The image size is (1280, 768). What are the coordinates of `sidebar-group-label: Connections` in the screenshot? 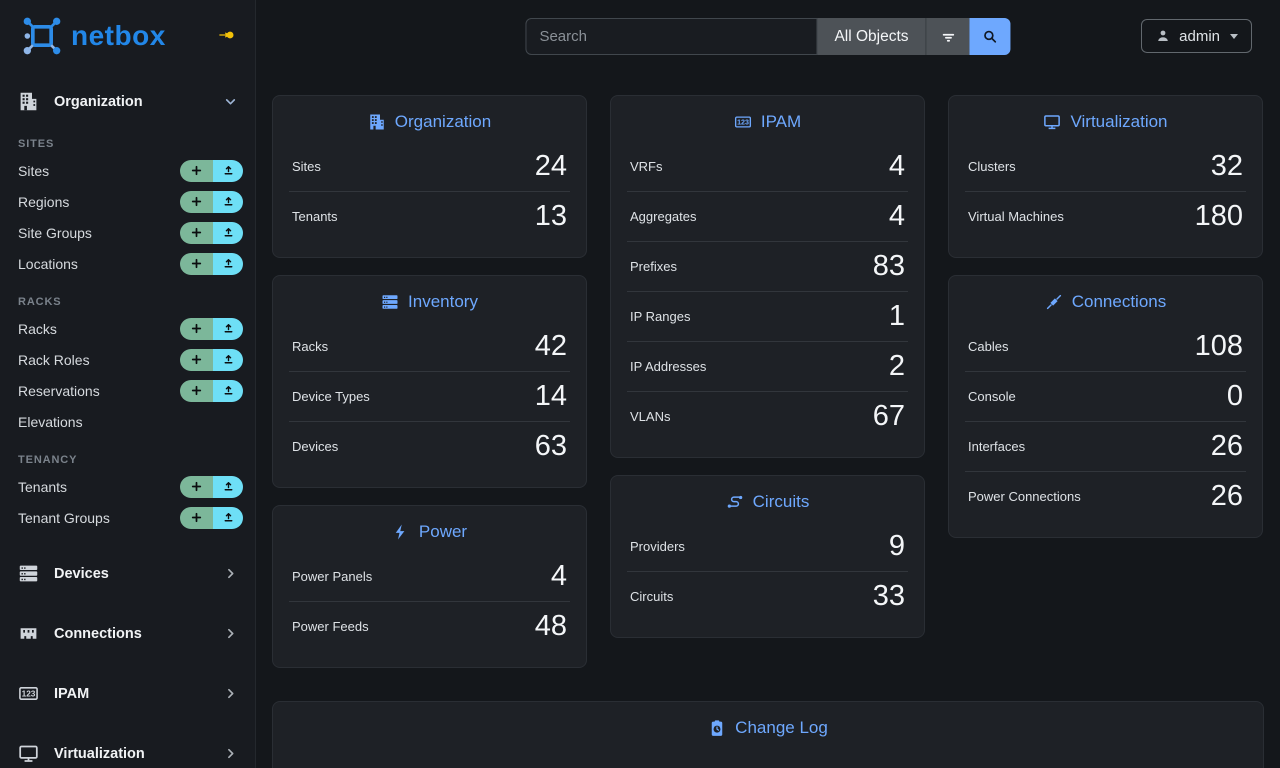 It's located at (98, 633).